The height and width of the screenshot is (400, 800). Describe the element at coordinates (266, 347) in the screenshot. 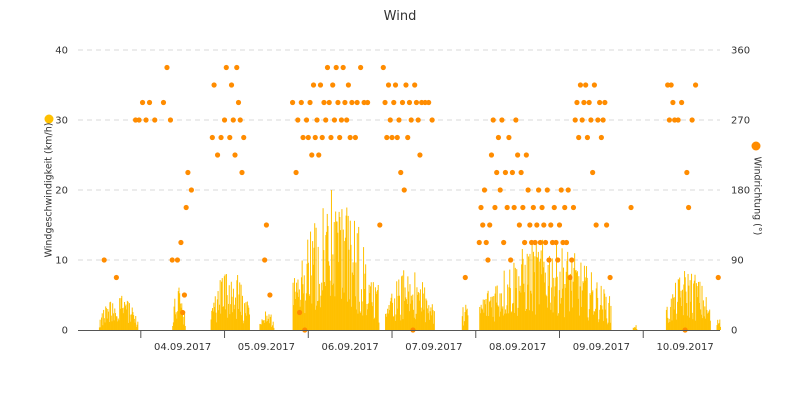

I see `x-tick-label: 05.09.2017` at that location.